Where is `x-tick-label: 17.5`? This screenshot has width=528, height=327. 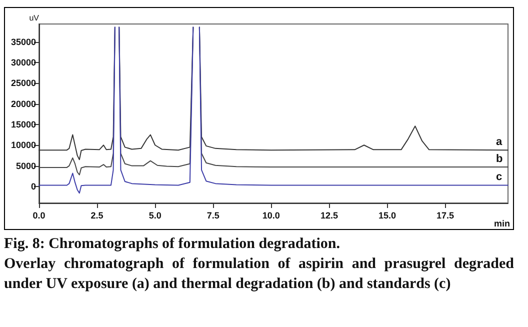 x-tick-label: 17.5 is located at coordinates (445, 215).